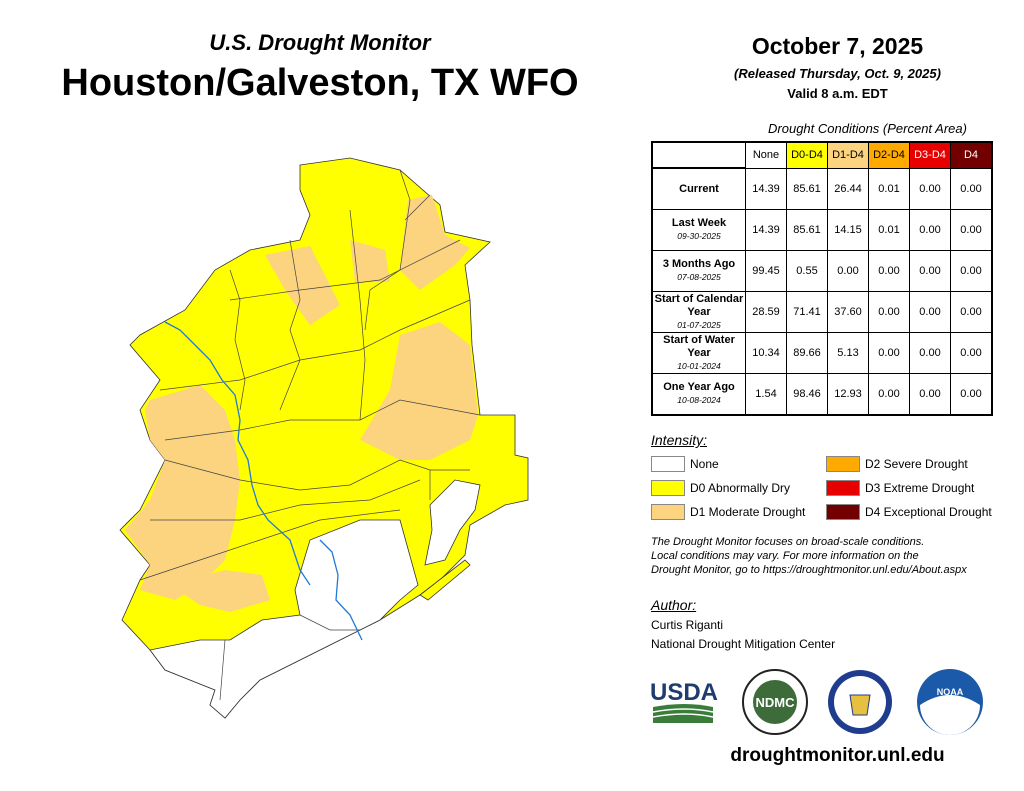 This screenshot has width=1024, height=791. Describe the element at coordinates (698, 394) in the screenshot. I see `row-label: One Year Ago 10-08-2024` at that location.